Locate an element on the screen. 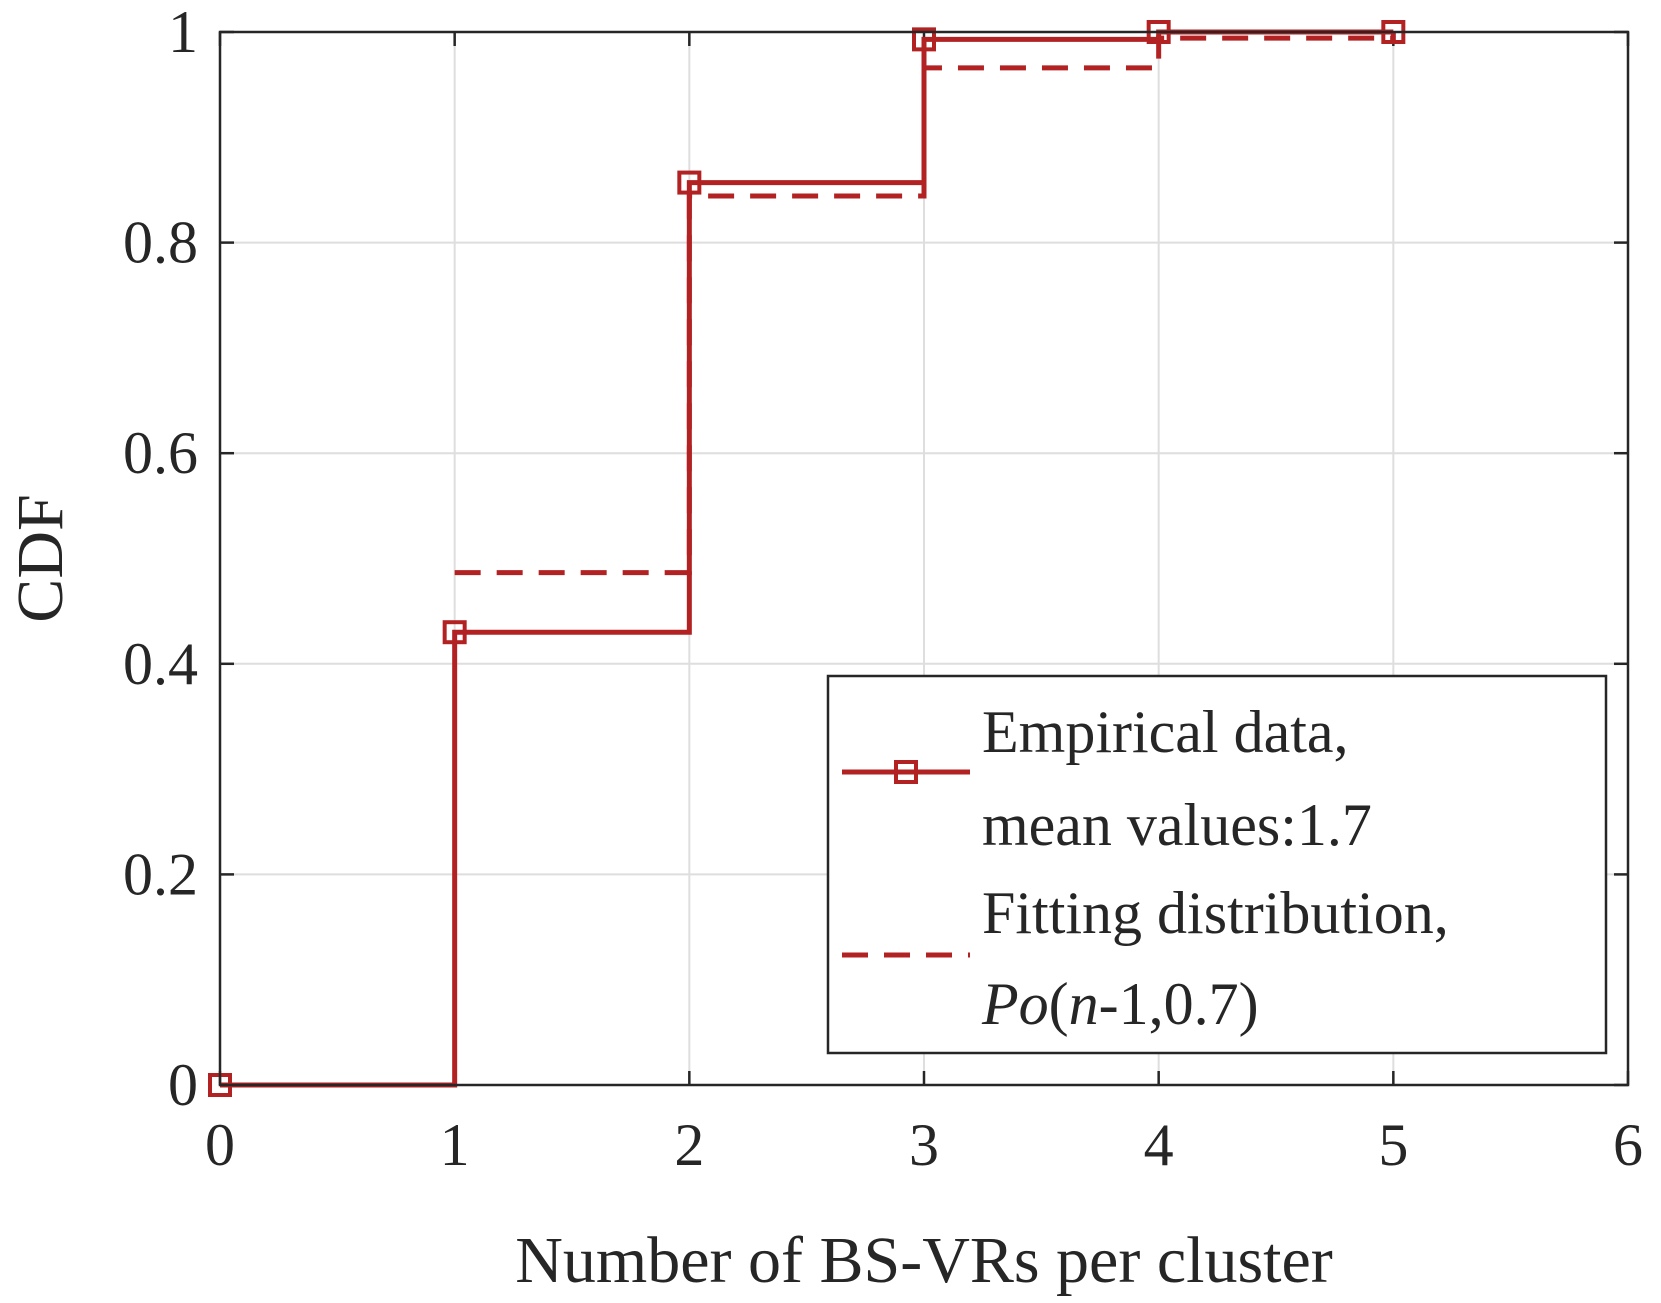 This screenshot has height=1303, width=1661. legend-label-empirical-line1: Empirical data, is located at coordinates (1165, 732).